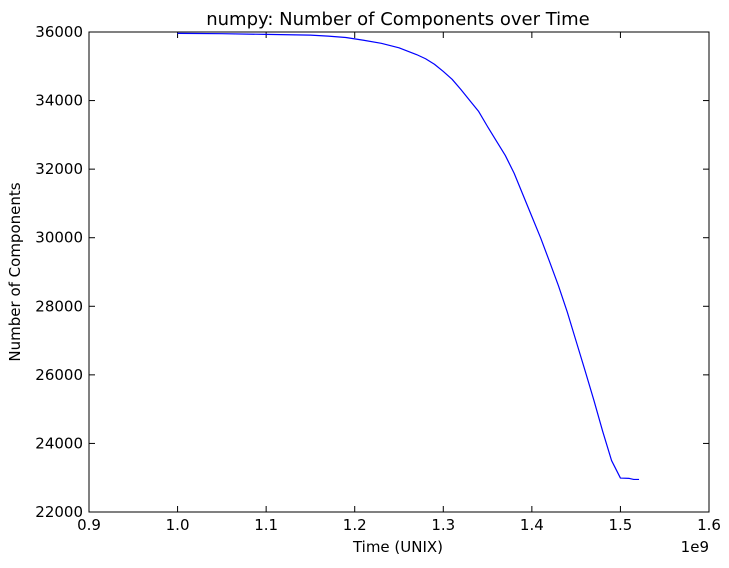  I want to click on y-tick-label: 34000, so click(59, 101).